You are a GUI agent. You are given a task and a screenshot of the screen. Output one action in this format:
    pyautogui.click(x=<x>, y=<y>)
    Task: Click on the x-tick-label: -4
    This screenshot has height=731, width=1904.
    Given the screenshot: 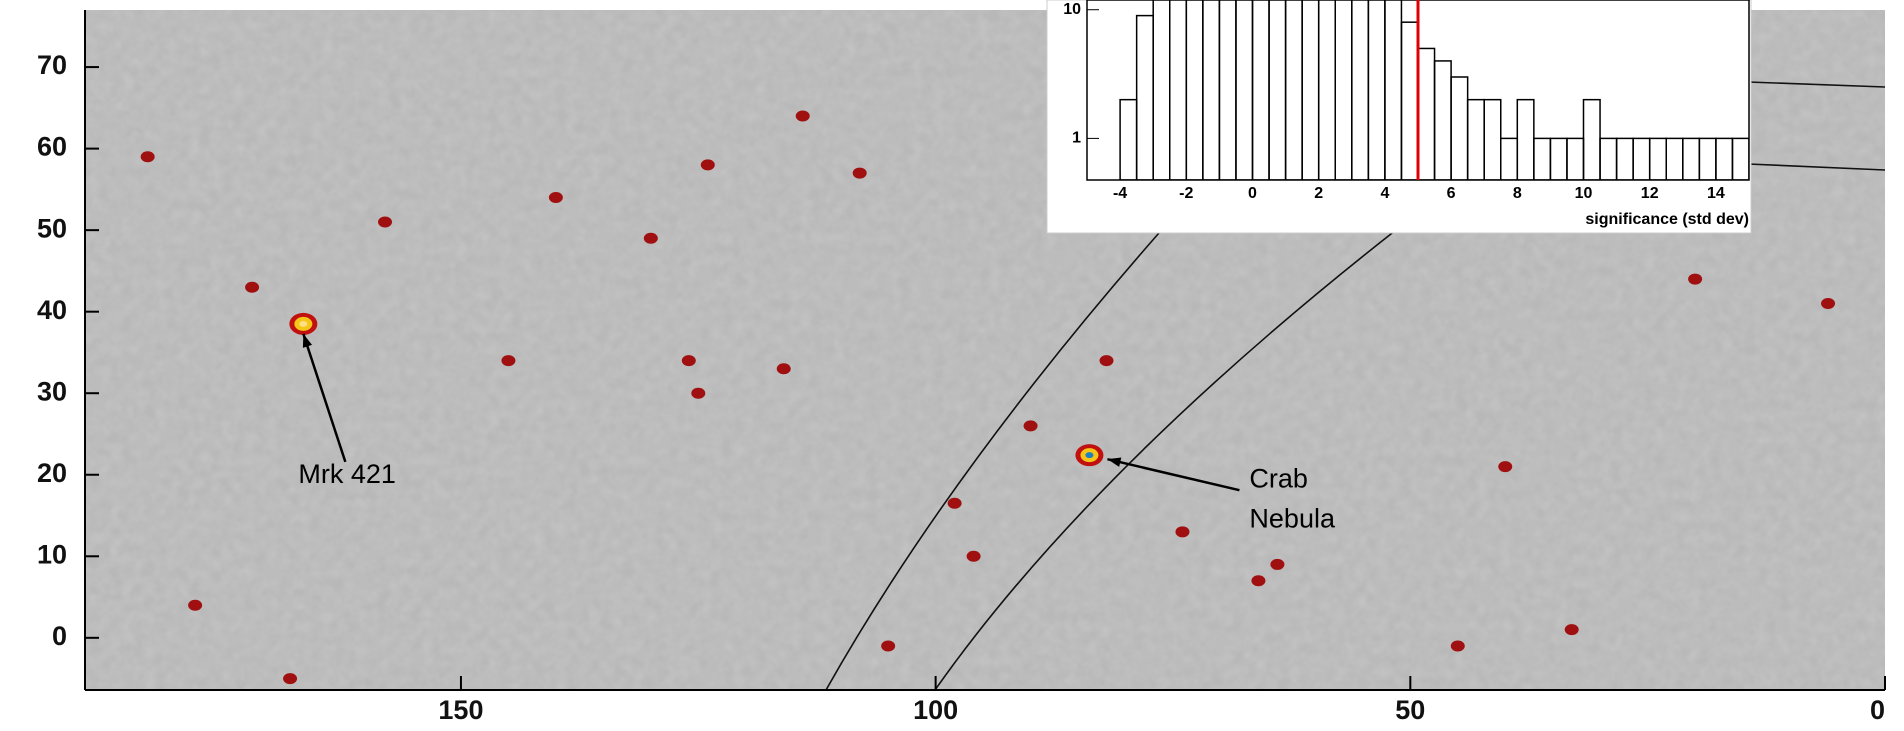 What is the action you would take?
    pyautogui.click(x=1120, y=193)
    